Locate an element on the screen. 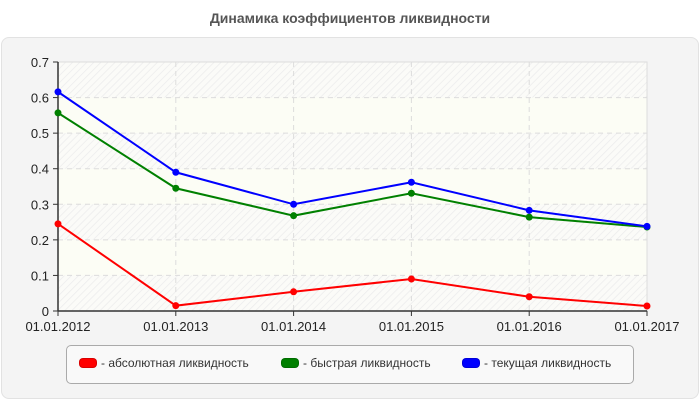  legend-swatch-red is located at coordinates (88, 363).